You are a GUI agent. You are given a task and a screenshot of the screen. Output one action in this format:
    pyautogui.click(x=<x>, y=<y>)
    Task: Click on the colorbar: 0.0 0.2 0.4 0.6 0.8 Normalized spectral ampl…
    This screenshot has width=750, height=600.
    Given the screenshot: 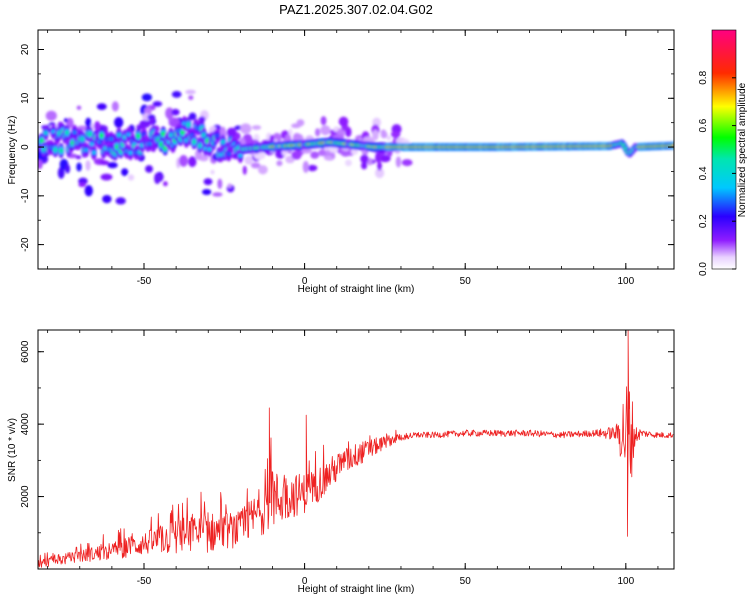 What is the action you would take?
    pyautogui.click(x=723, y=152)
    